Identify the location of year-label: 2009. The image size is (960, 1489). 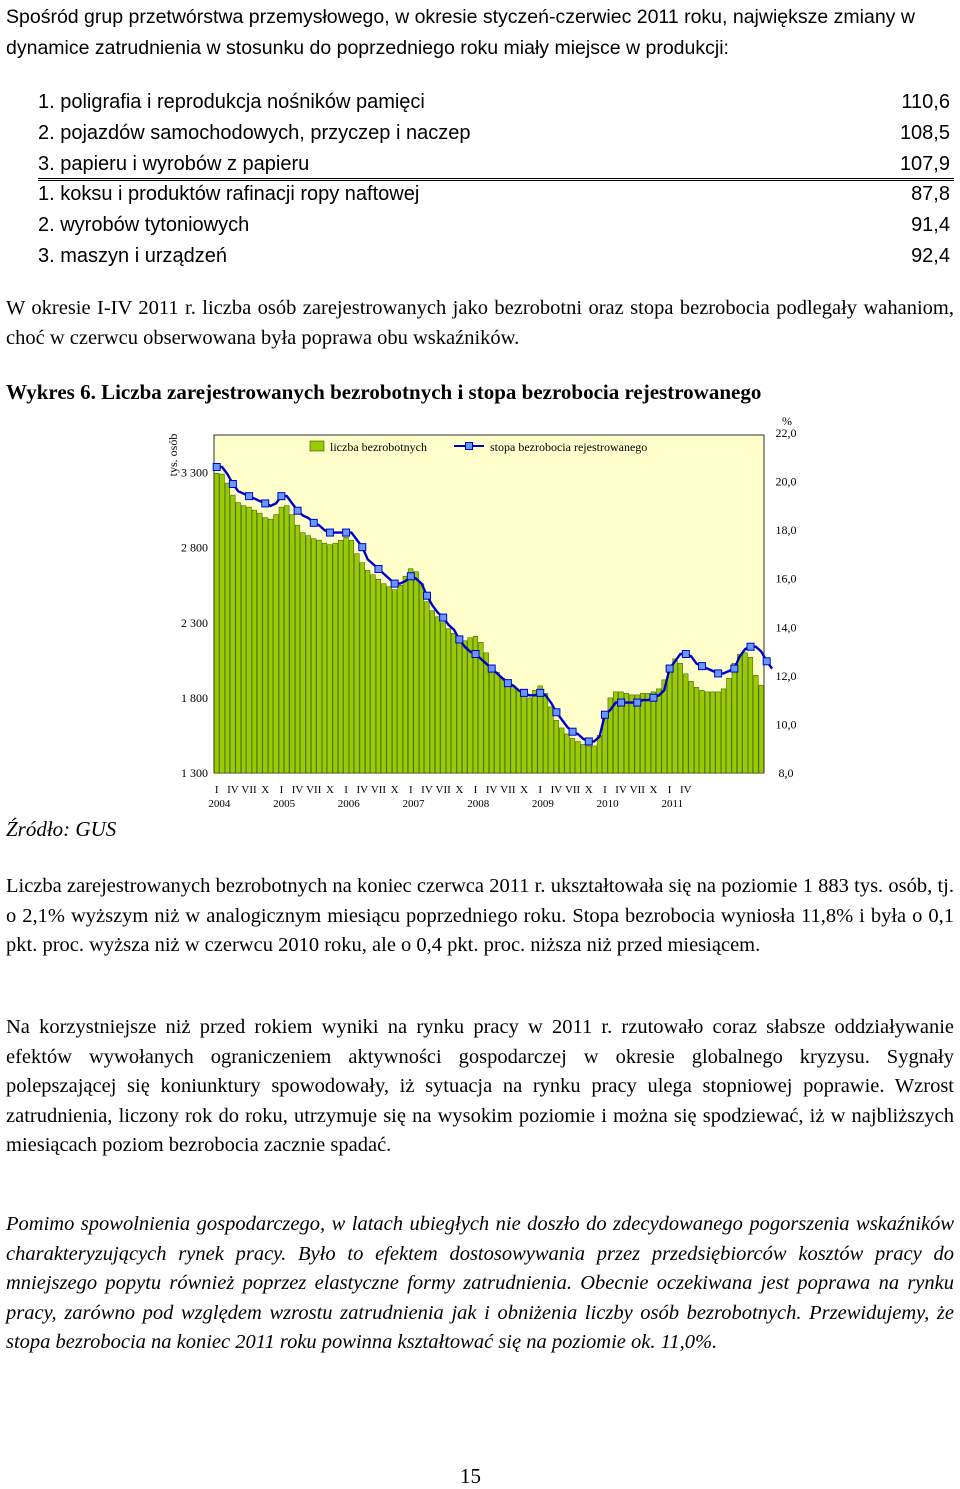
(543, 804).